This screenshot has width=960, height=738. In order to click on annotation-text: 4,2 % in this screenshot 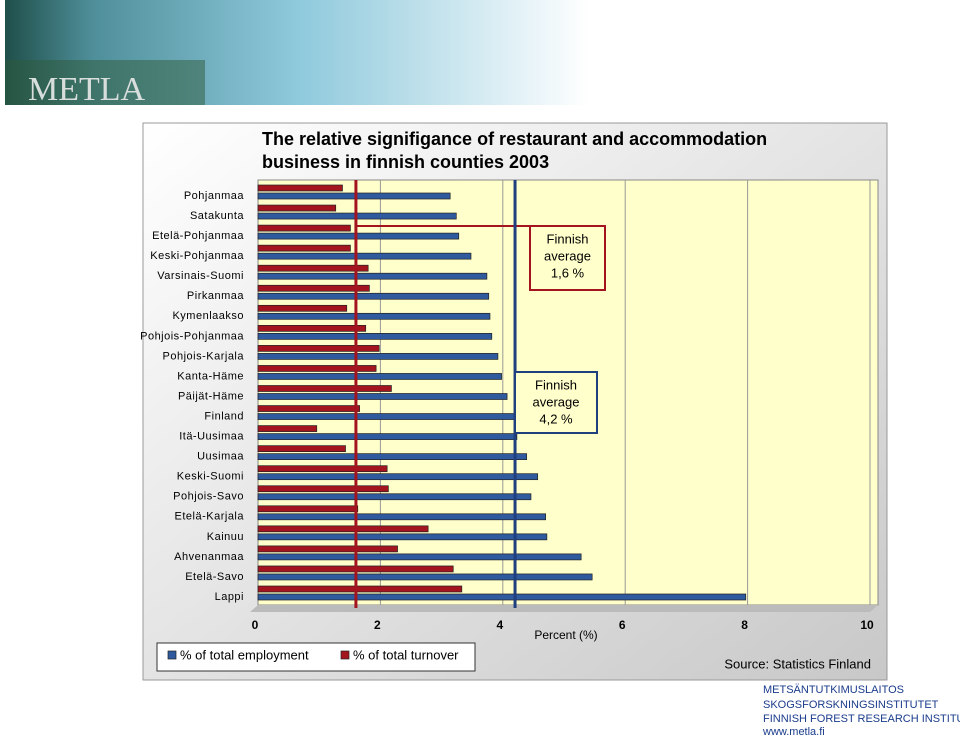, I will do `click(556, 418)`.